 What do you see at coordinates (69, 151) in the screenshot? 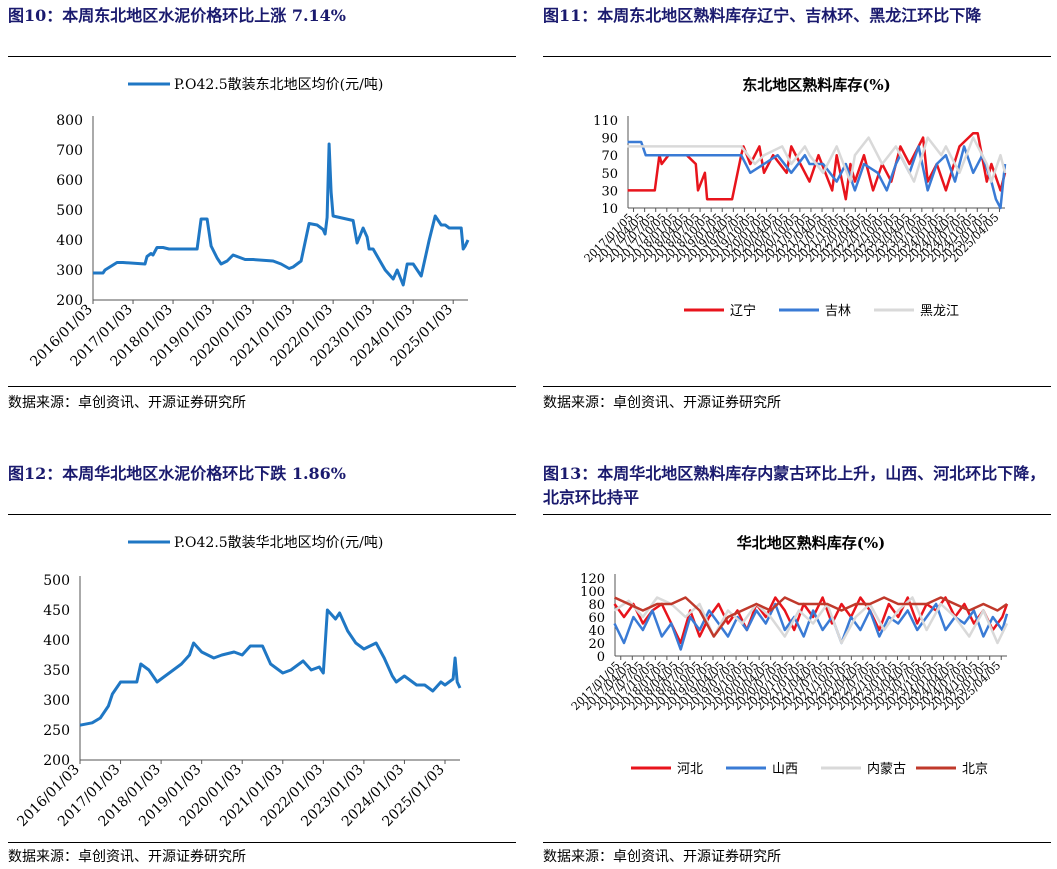
I see `y-tick-label: 700` at bounding box center [69, 151].